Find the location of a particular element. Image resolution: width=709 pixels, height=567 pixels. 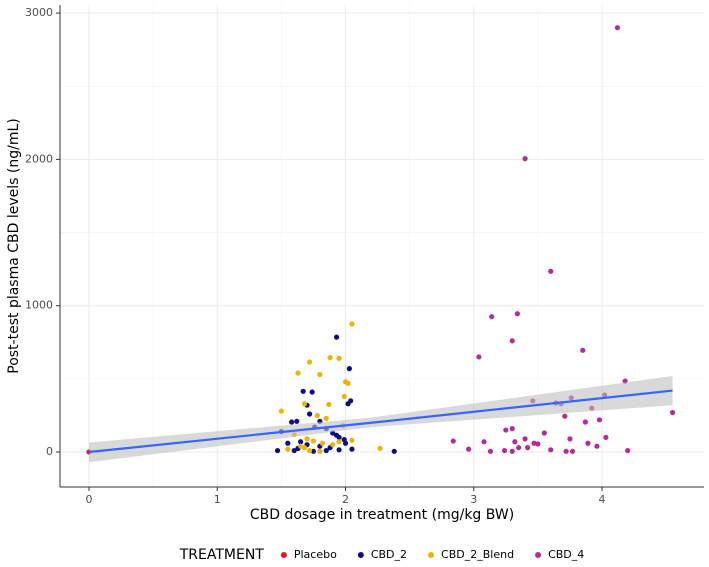

x-tick-label: 2 is located at coordinates (345, 499).